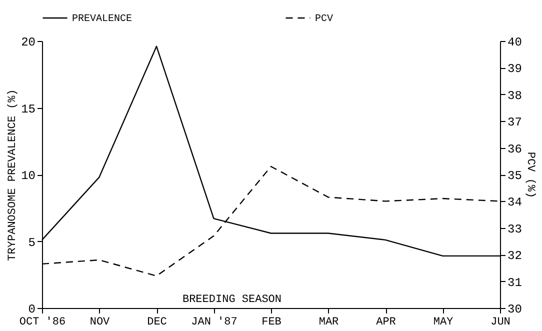 This screenshot has height=331, width=542. Describe the element at coordinates (324, 19) in the screenshot. I see `legend-label: PCV` at that location.